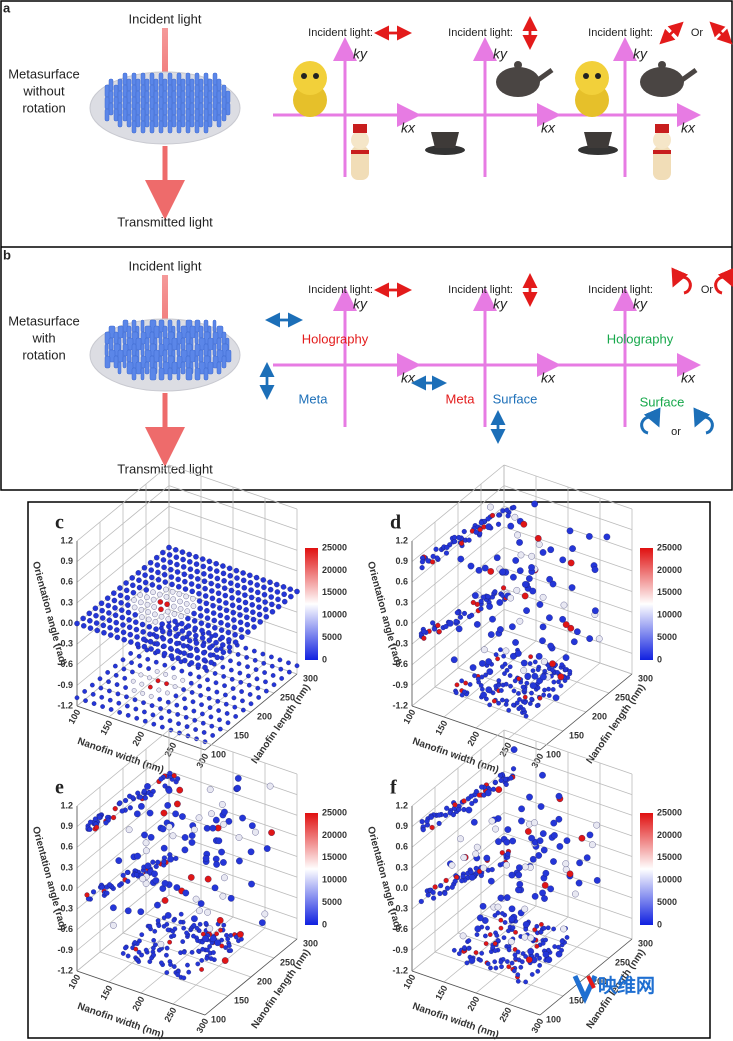 Image resolution: width=733 pixels, height=1041 pixels. I want to click on ky-label: ky, so click(500, 304).